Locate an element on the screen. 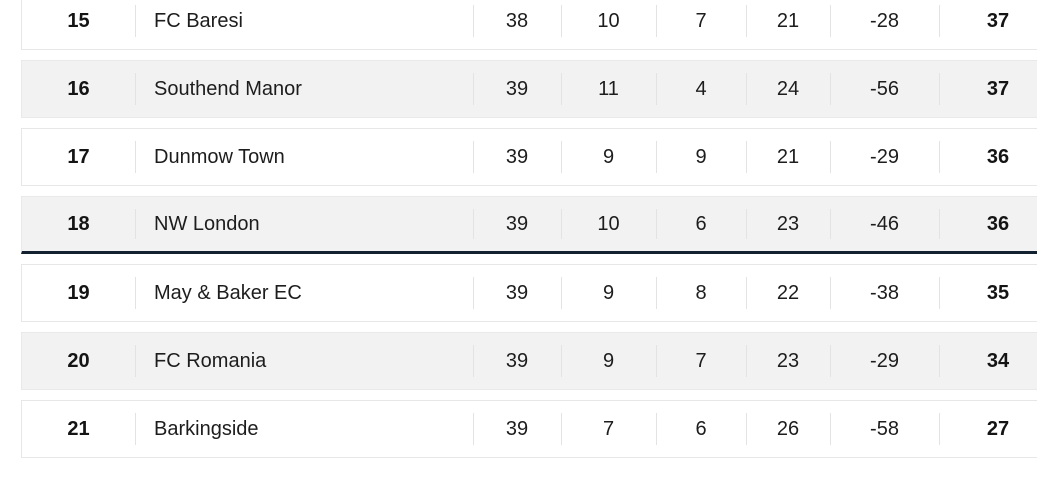  team-name-cell: Southend Manor is located at coordinates (304, 89).